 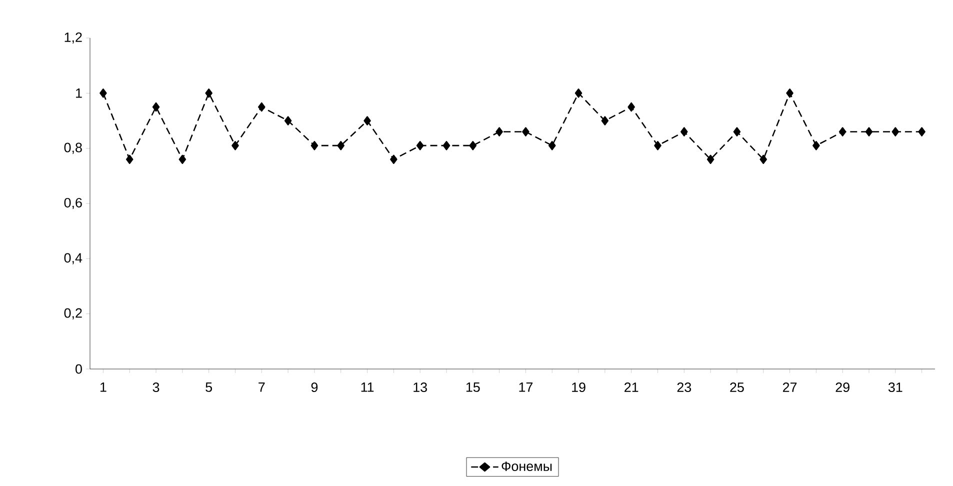 What do you see at coordinates (209, 387) in the screenshot?
I see `x-tick-label: 5` at bounding box center [209, 387].